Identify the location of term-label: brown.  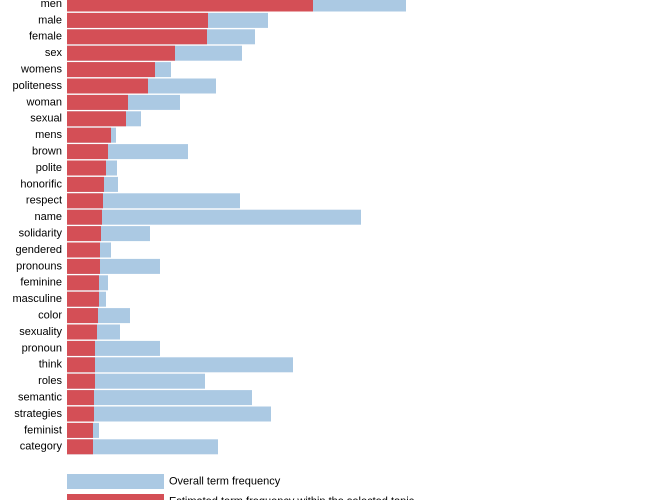
(47, 152).